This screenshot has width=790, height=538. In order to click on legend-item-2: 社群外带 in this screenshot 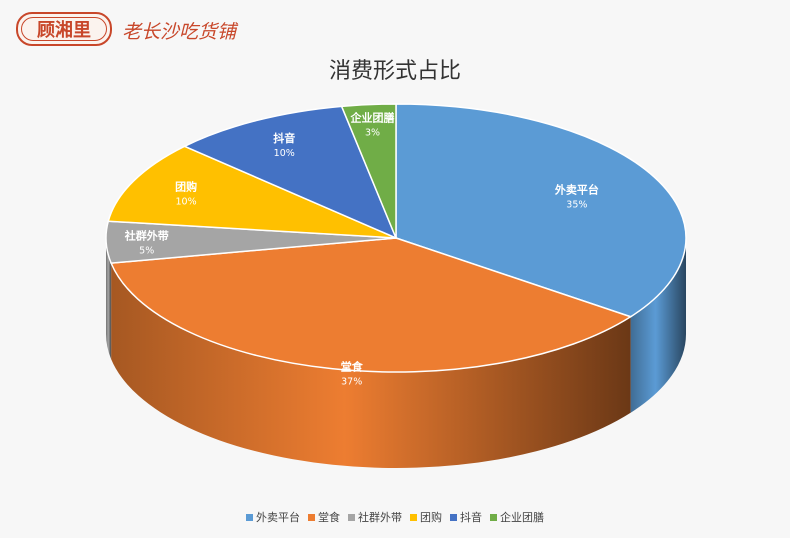, I will do `click(375, 517)`.